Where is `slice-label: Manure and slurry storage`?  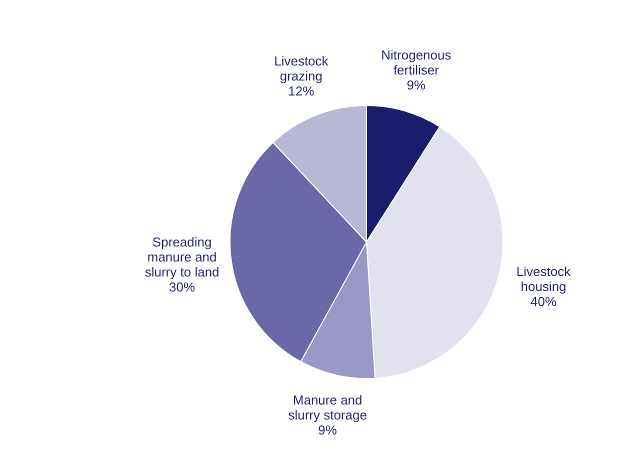
slice-label: Manure and slurry storage is located at coordinates (327, 407).